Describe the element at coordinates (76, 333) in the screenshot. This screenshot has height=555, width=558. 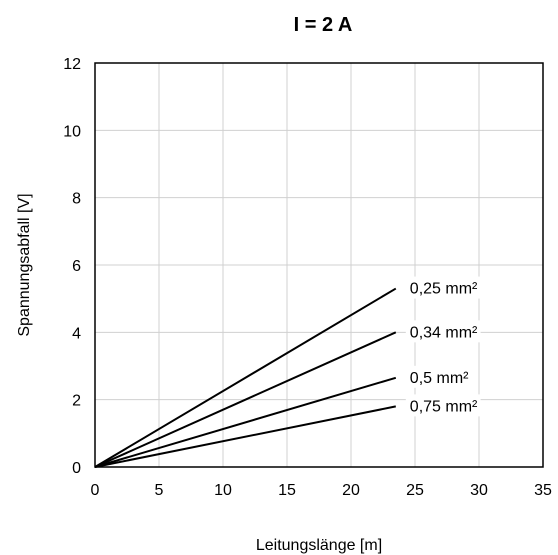
I see `y-tick-label: 4` at that location.